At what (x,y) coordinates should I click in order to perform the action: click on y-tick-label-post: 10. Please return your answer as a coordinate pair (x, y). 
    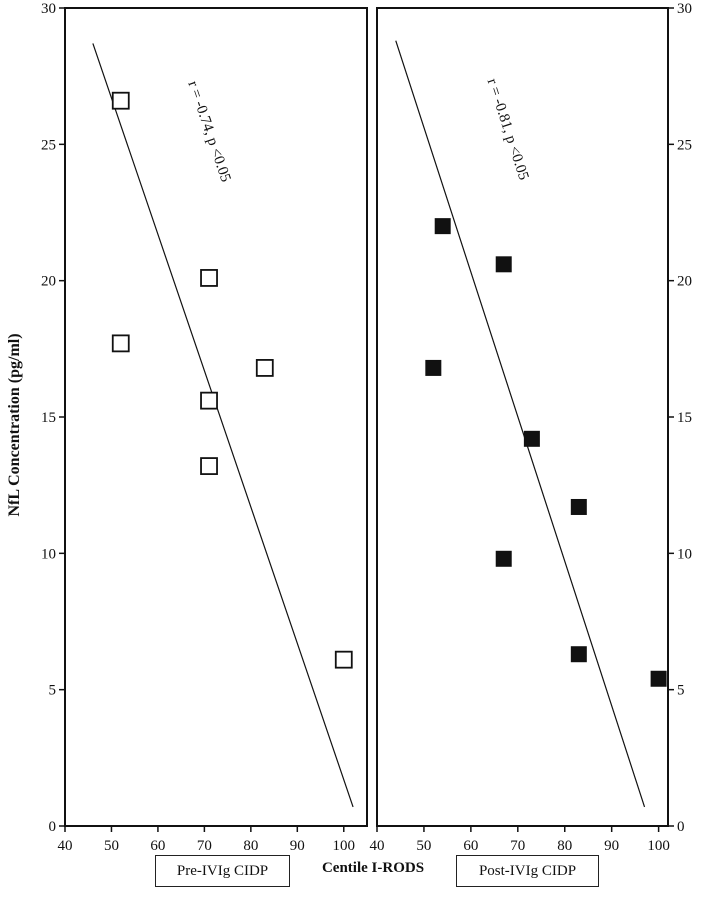
    Looking at the image, I should click on (684, 554).